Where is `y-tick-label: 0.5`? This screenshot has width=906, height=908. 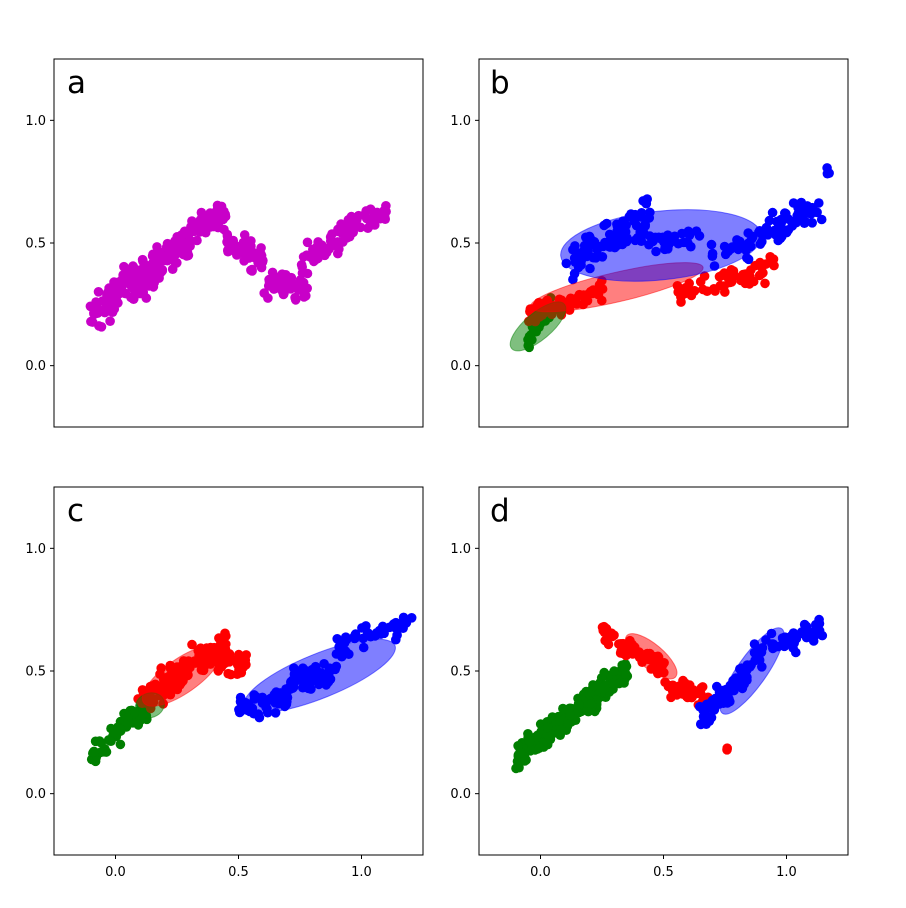 y-tick-label: 0.5 is located at coordinates (460, 244).